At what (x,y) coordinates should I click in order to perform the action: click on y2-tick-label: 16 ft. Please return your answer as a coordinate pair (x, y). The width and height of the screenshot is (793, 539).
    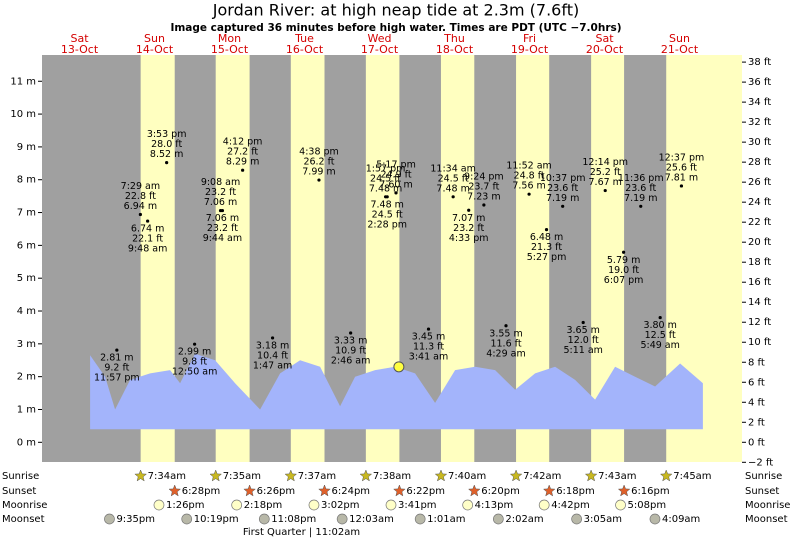
    Looking at the image, I should click on (759, 282).